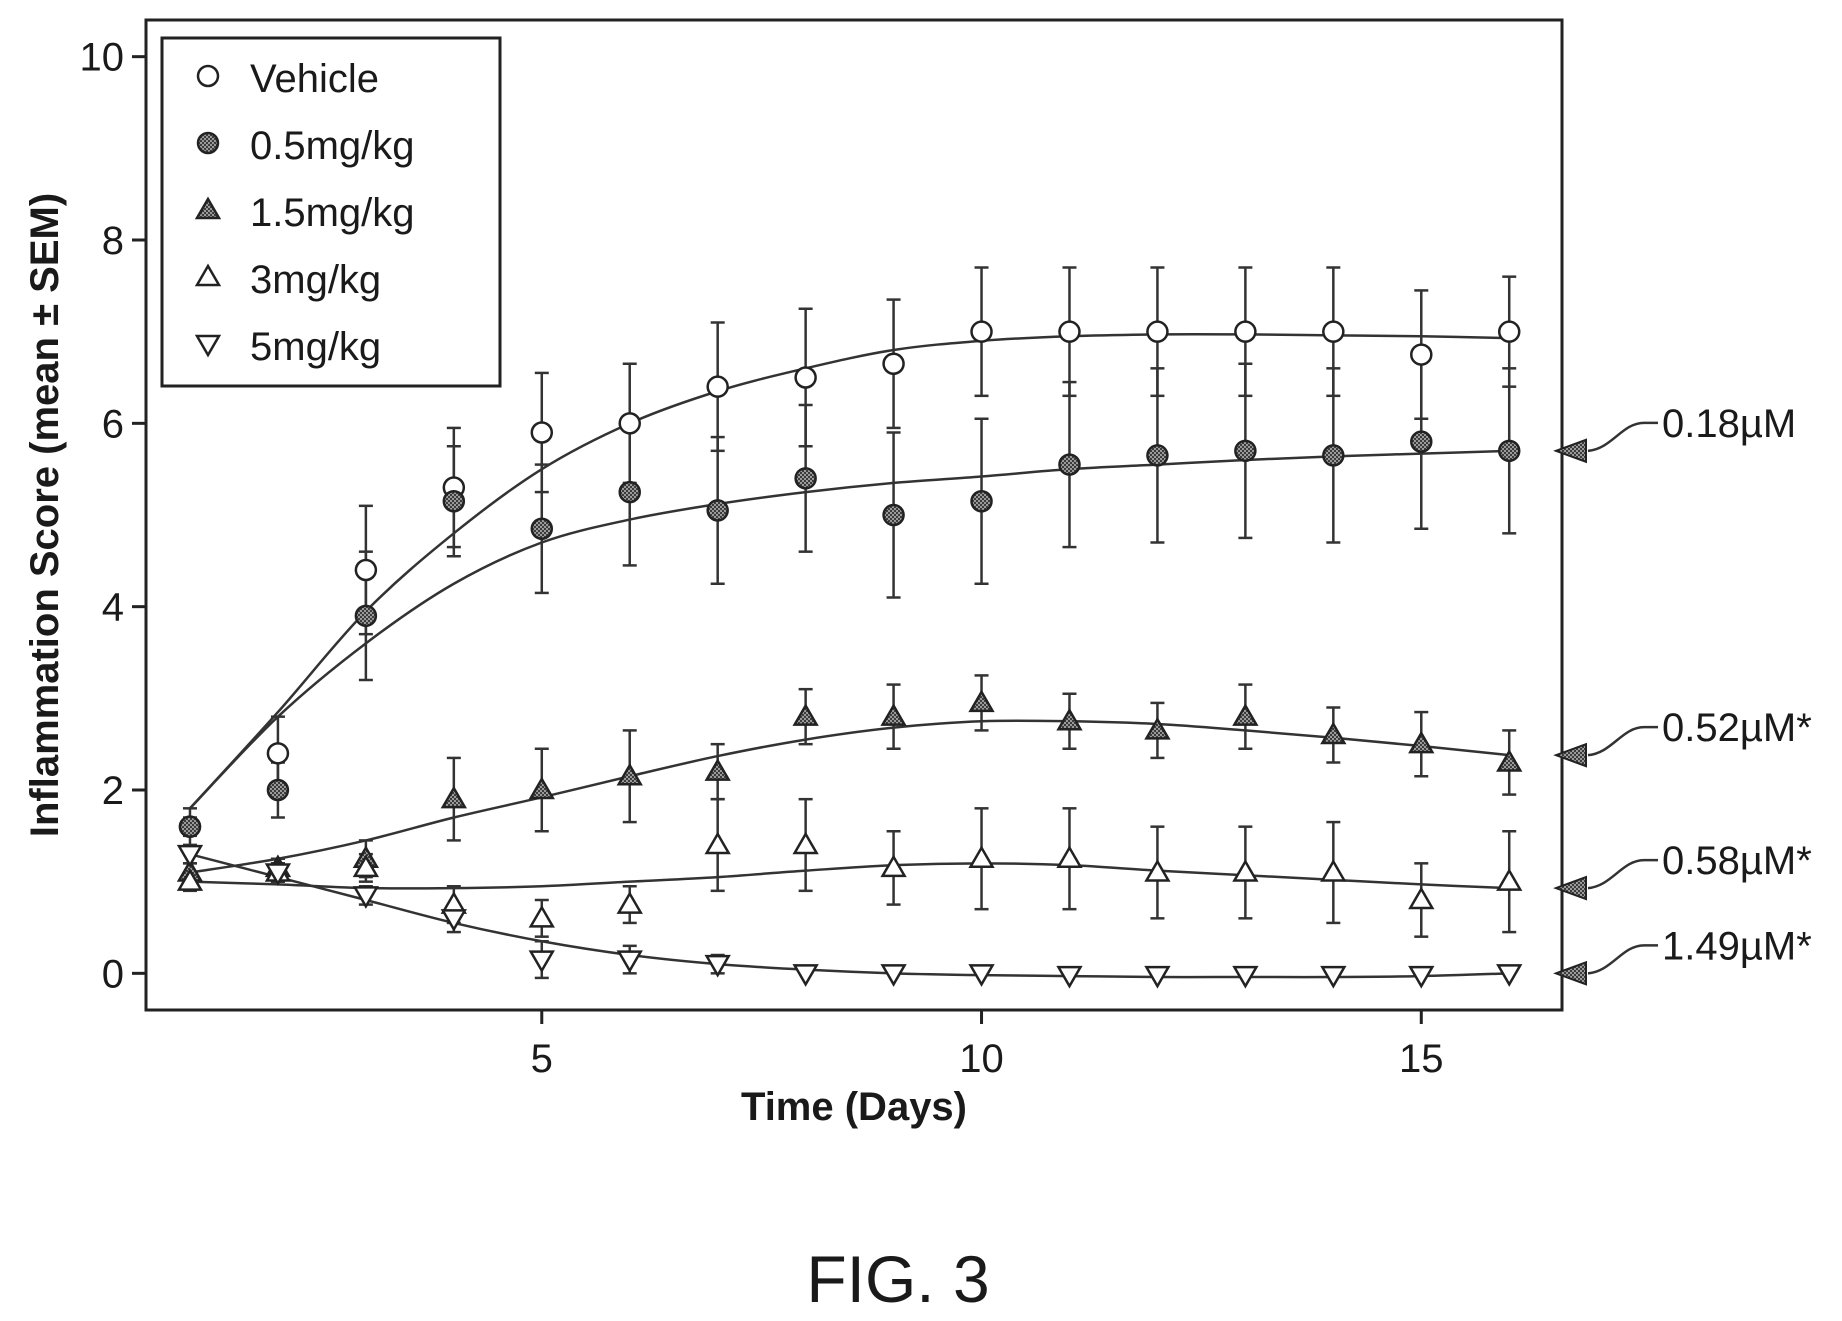 This screenshot has width=1842, height=1321. What do you see at coordinates (849, 876) in the screenshot?
I see `fit-curve-3mg-kg` at bounding box center [849, 876].